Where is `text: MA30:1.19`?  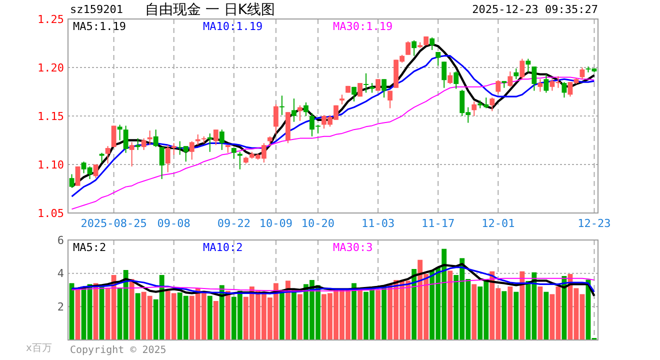
text: MA30:1.19 is located at coordinates (363, 26).